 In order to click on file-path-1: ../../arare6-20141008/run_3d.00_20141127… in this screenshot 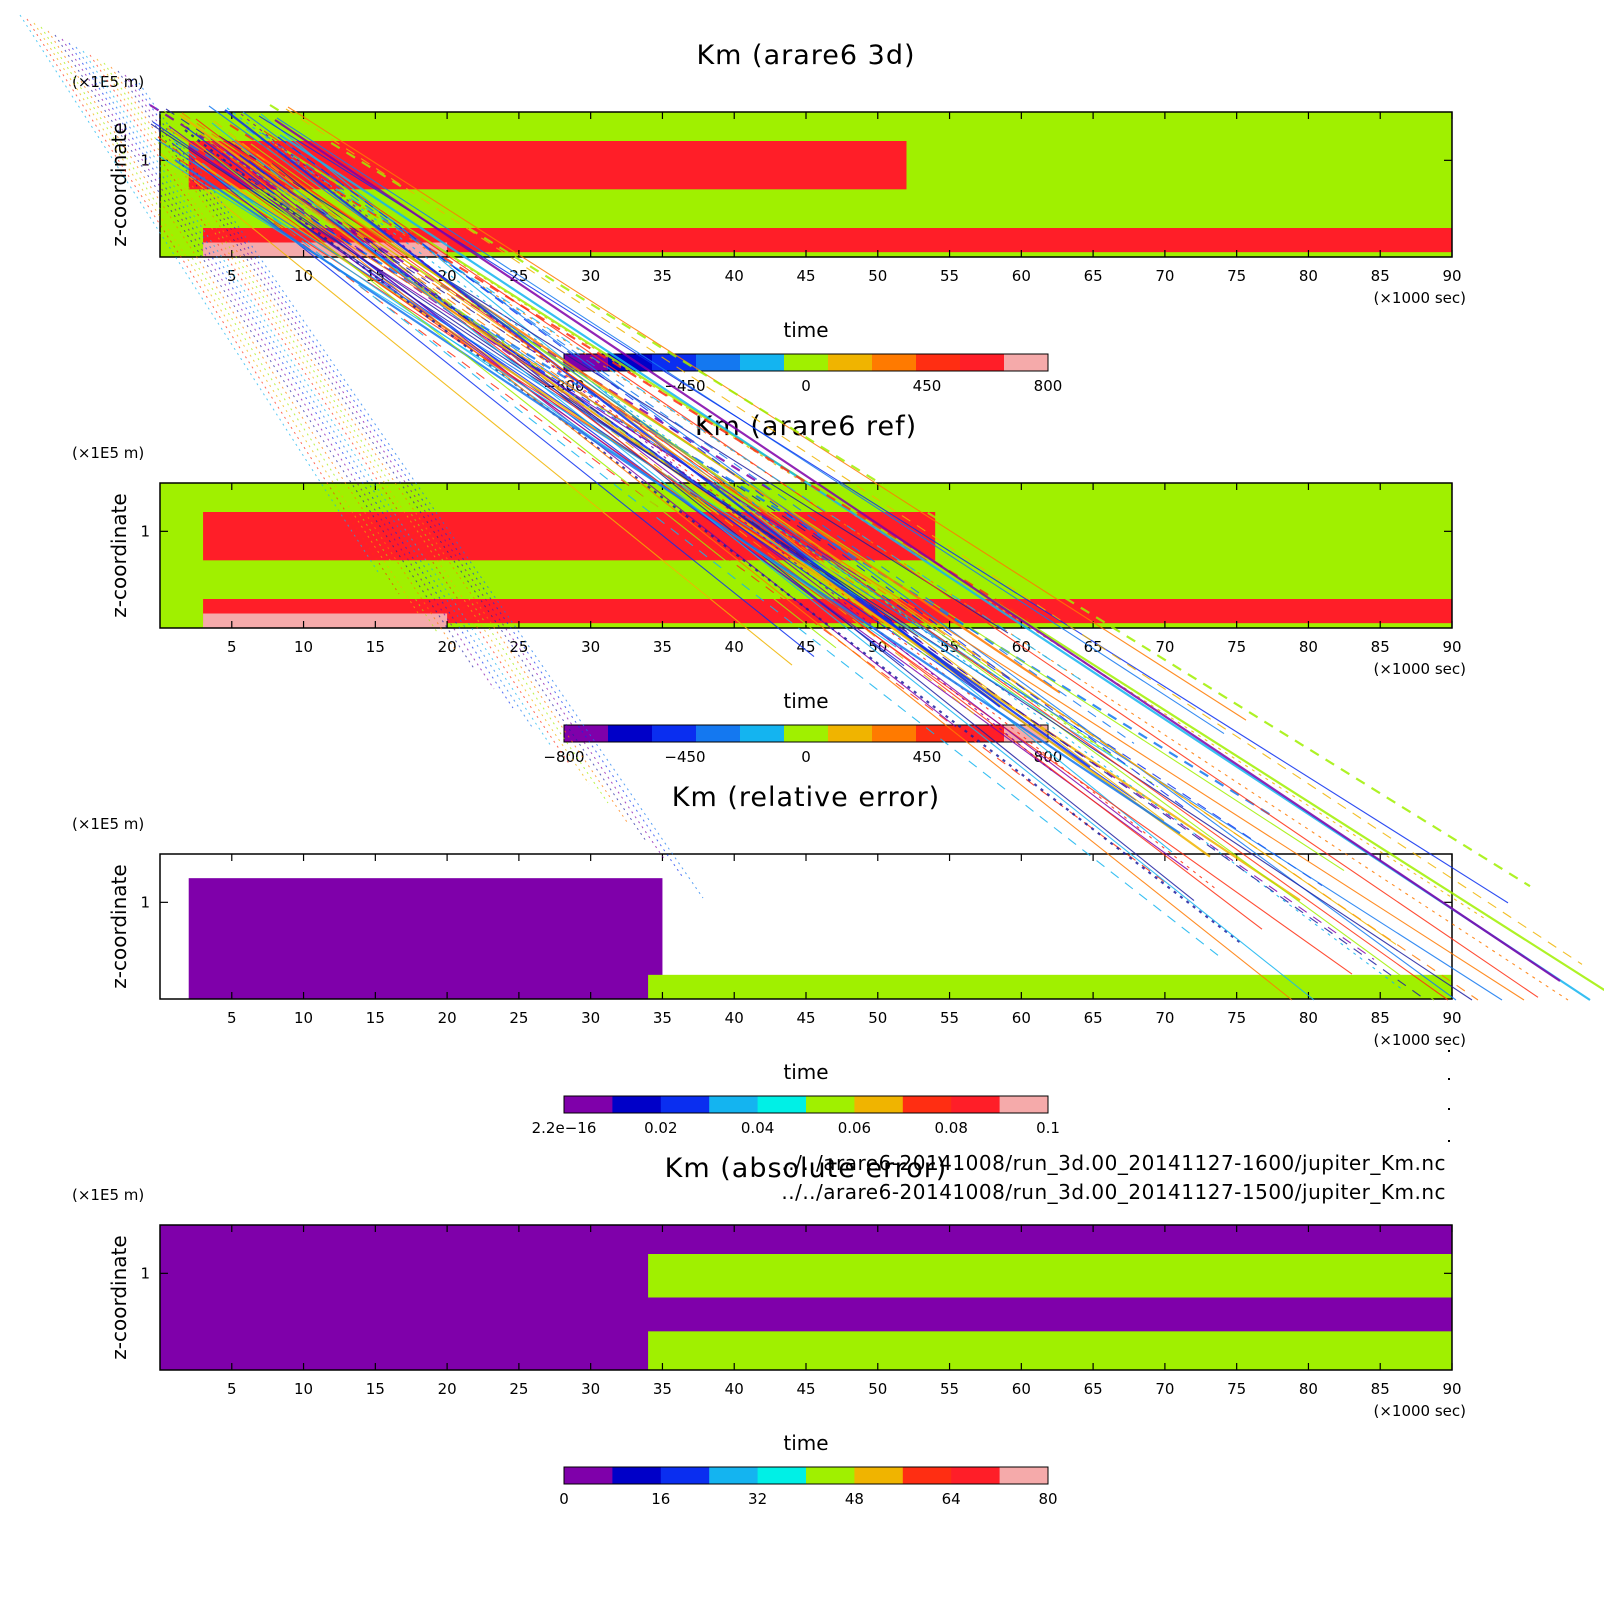, I will do `click(1113, 1163)`.